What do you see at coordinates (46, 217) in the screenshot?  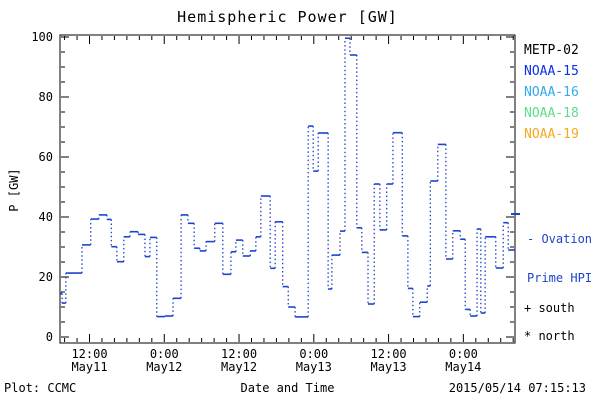 I see `y-tick-label: 40` at bounding box center [46, 217].